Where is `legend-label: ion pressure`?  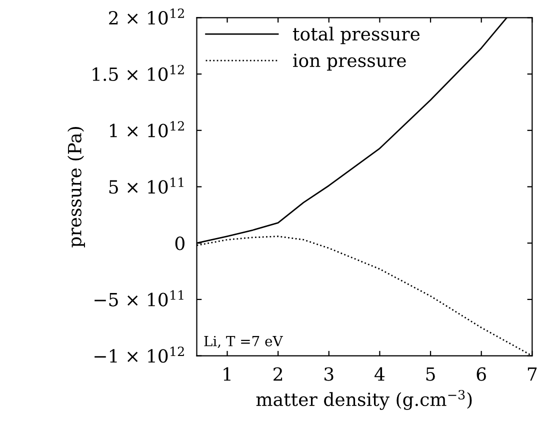 legend-label: ion pressure is located at coordinates (349, 62).